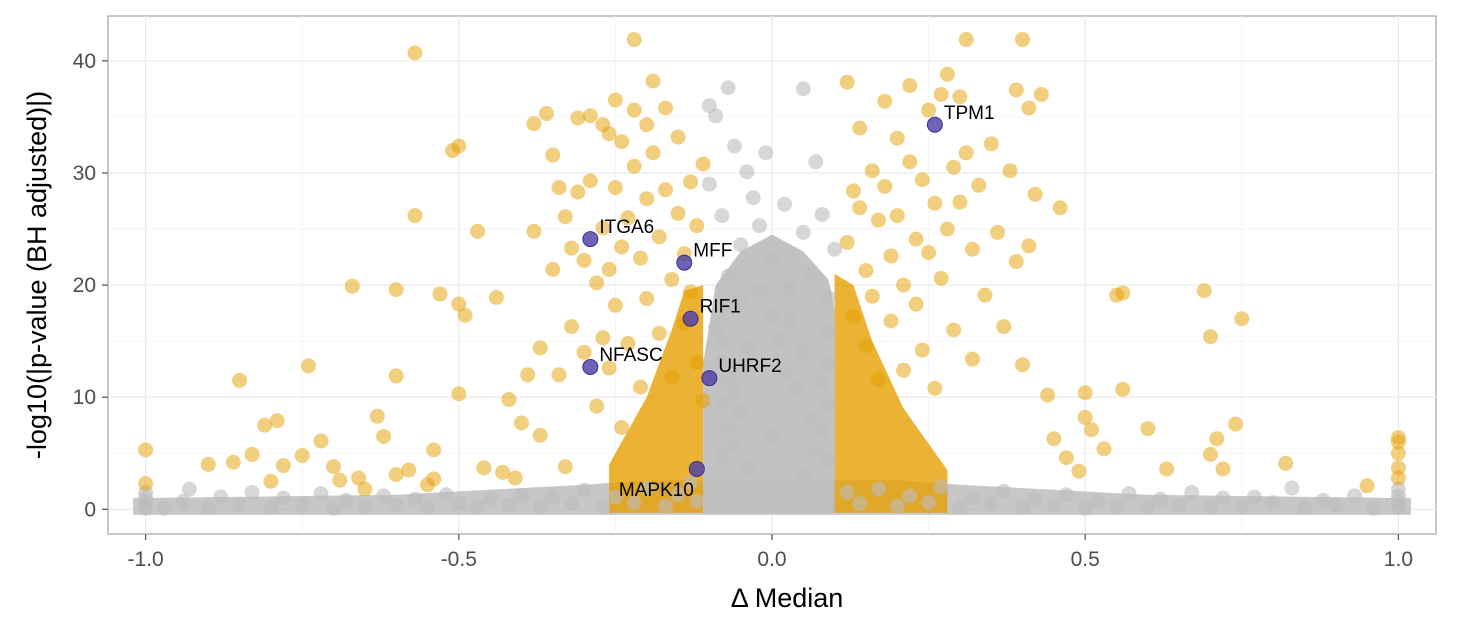 The image size is (1483, 625). I want to click on gene-label: MFF, so click(712, 251).